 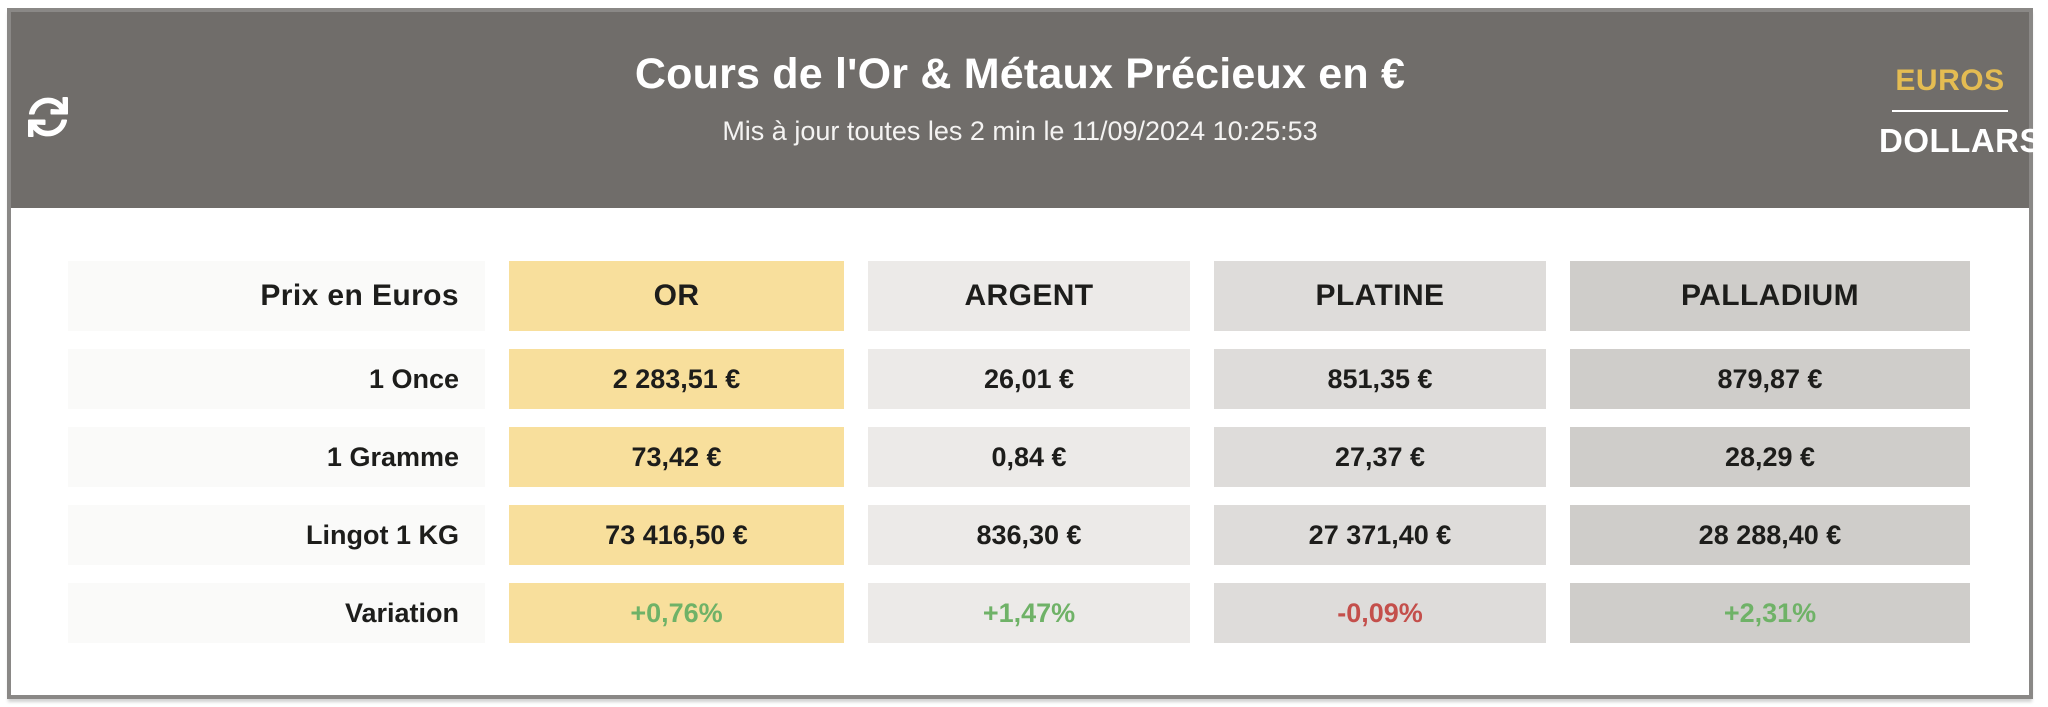 I want to click on price-lingot-argent: 836,30 €, so click(x=1029, y=535).